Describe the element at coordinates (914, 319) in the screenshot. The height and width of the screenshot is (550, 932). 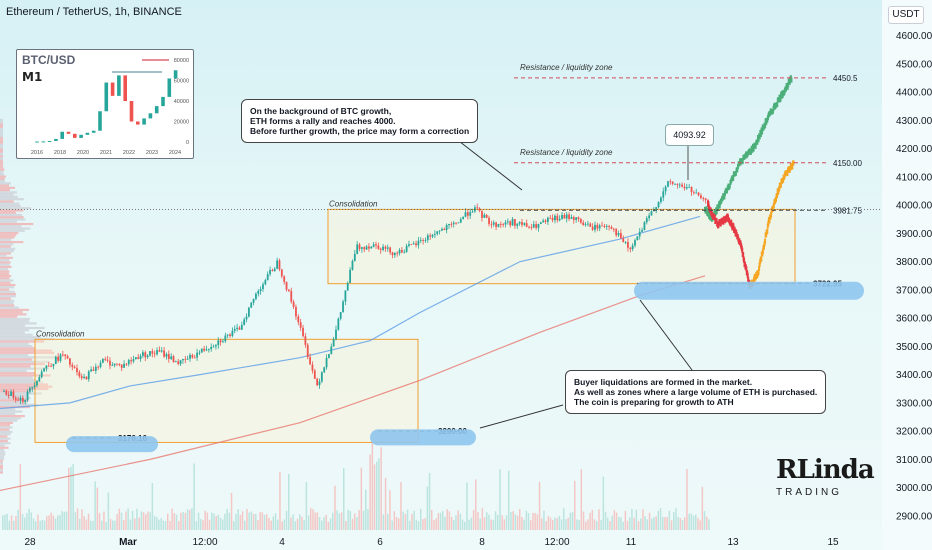
I see `y-tick-label: 3600.00` at that location.